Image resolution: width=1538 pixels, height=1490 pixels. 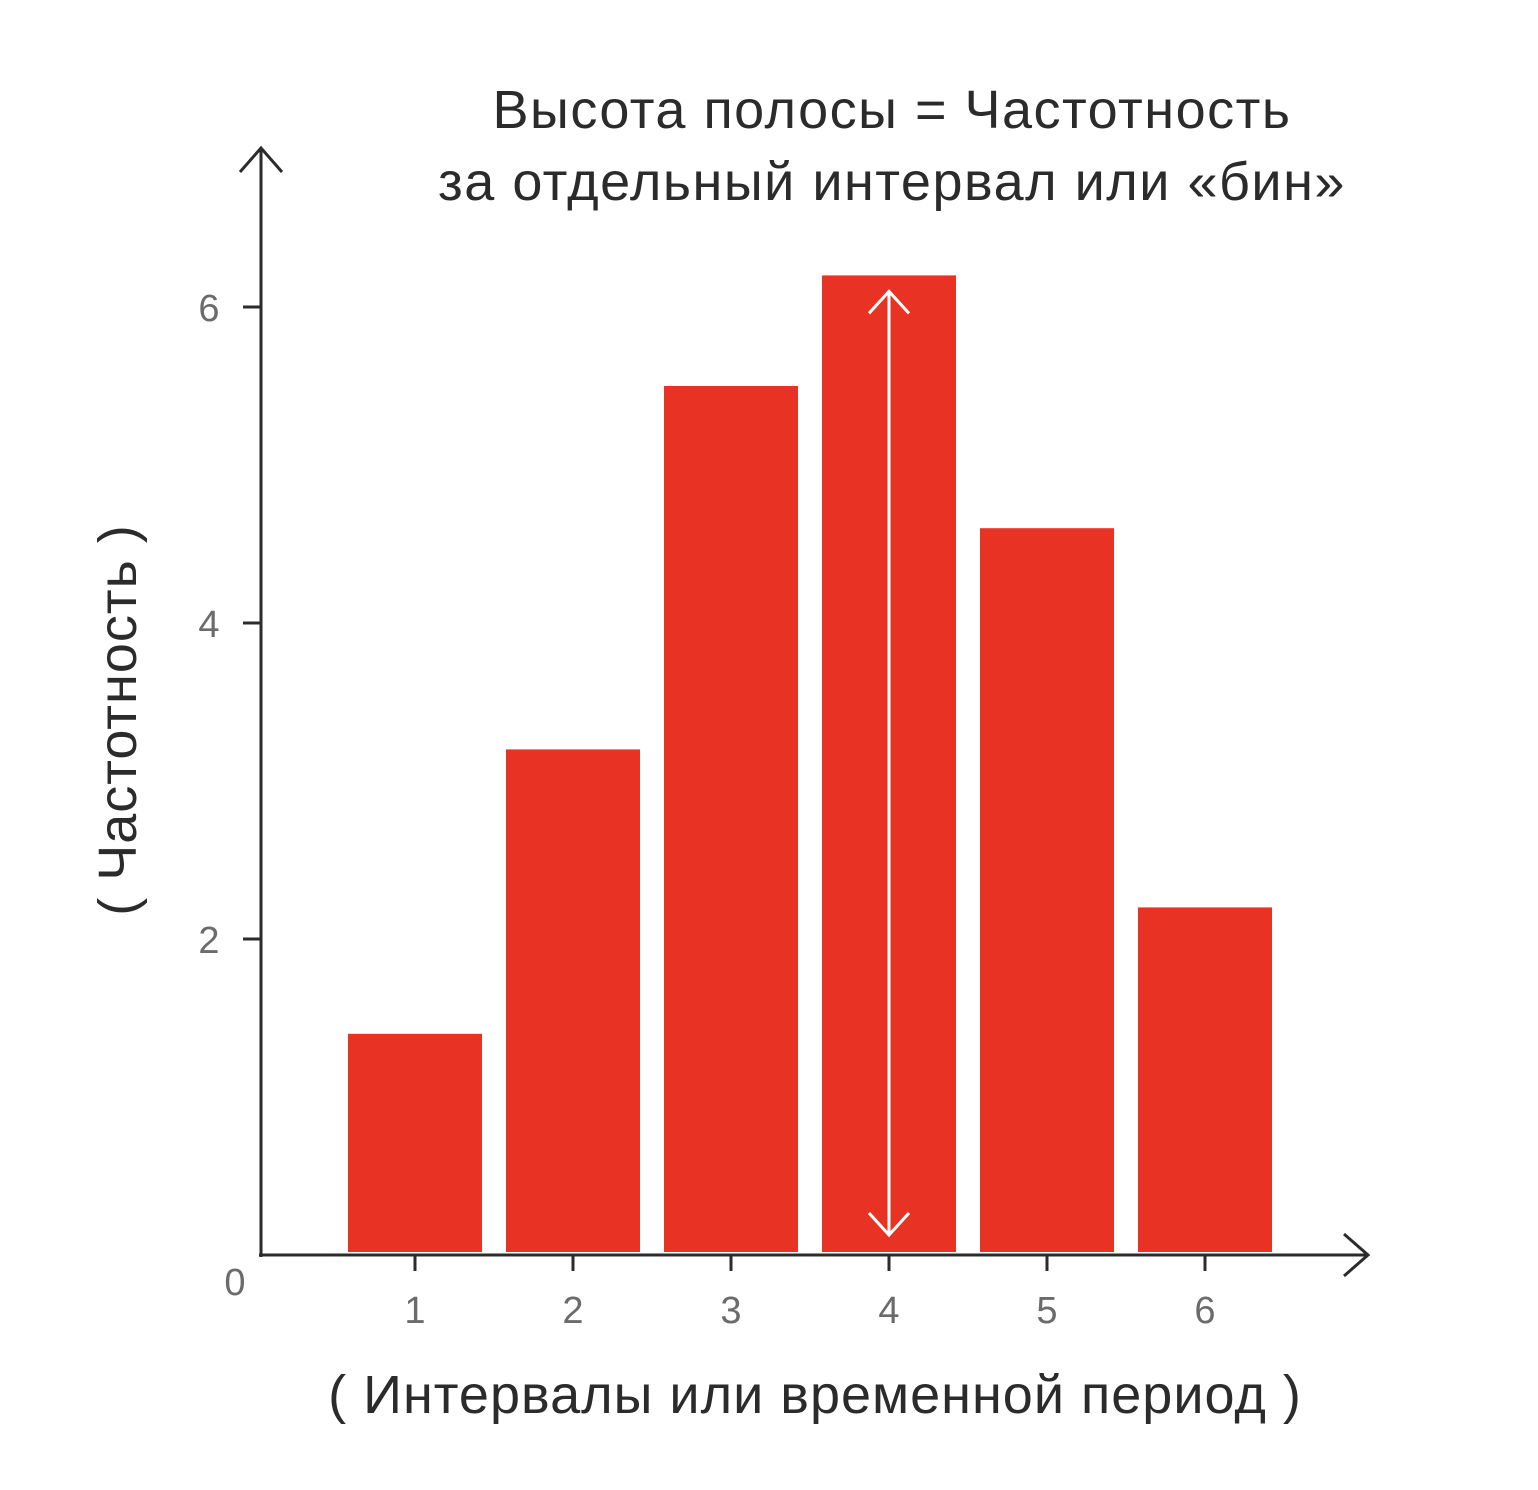 I want to click on chart-title-line-2: за отдельный интервал или «бин», so click(x=892, y=182).